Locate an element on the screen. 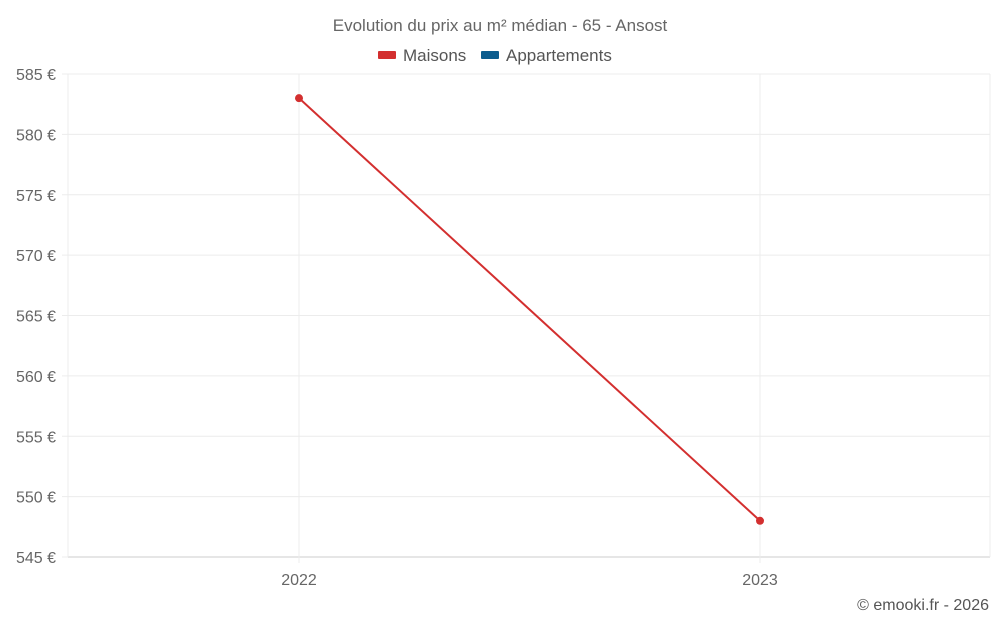  legend-swatch-appartements is located at coordinates (490, 55).